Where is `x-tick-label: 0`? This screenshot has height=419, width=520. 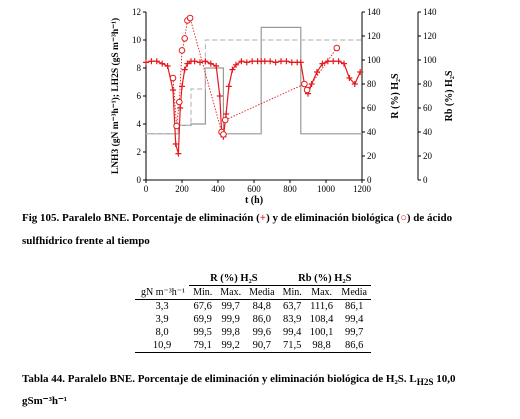 x-tick-label: 0 is located at coordinates (146, 189).